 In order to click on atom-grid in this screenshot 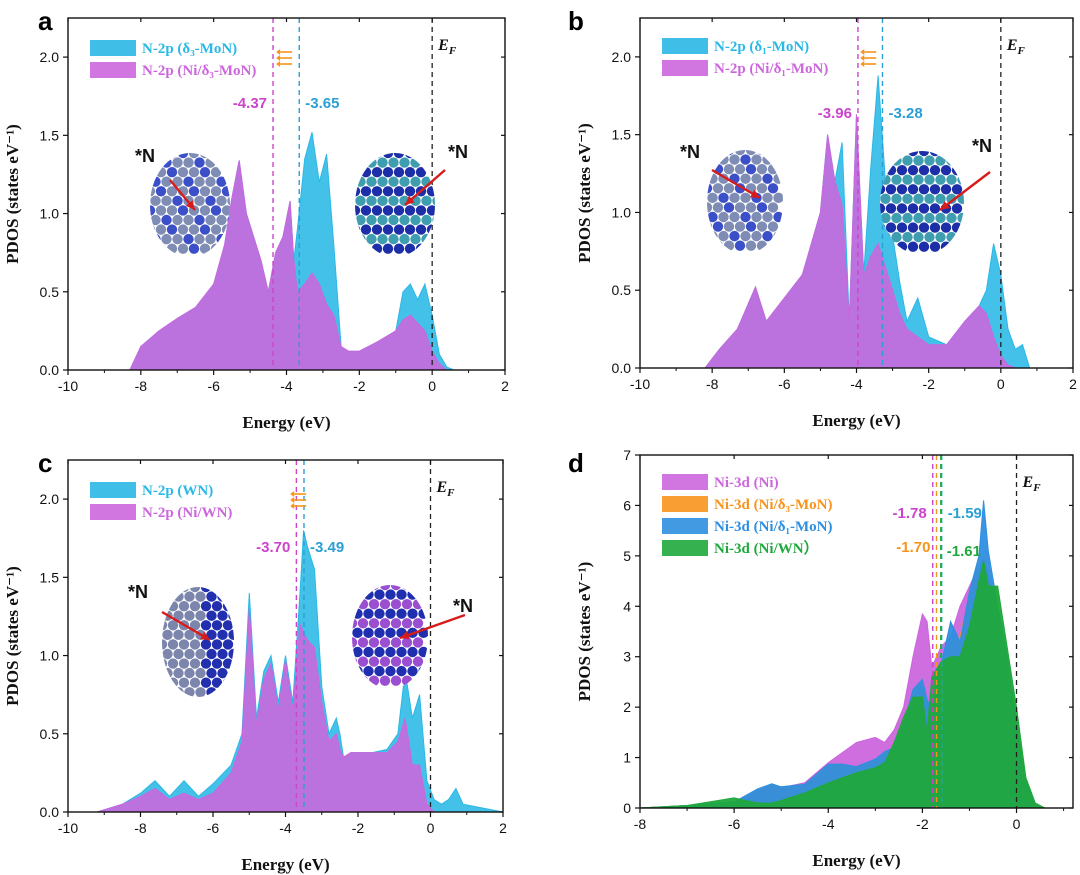, I will do `click(745, 202)`.